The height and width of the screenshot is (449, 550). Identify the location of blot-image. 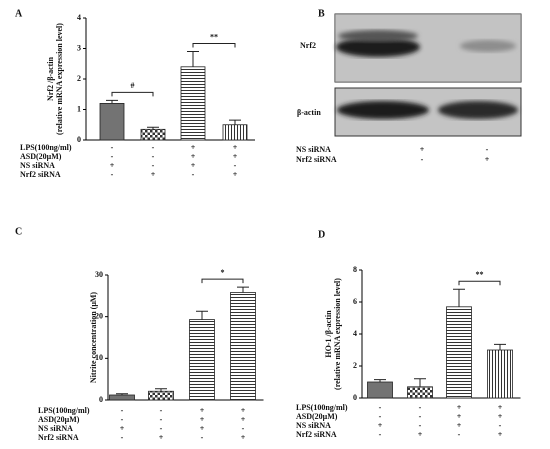
(428, 75).